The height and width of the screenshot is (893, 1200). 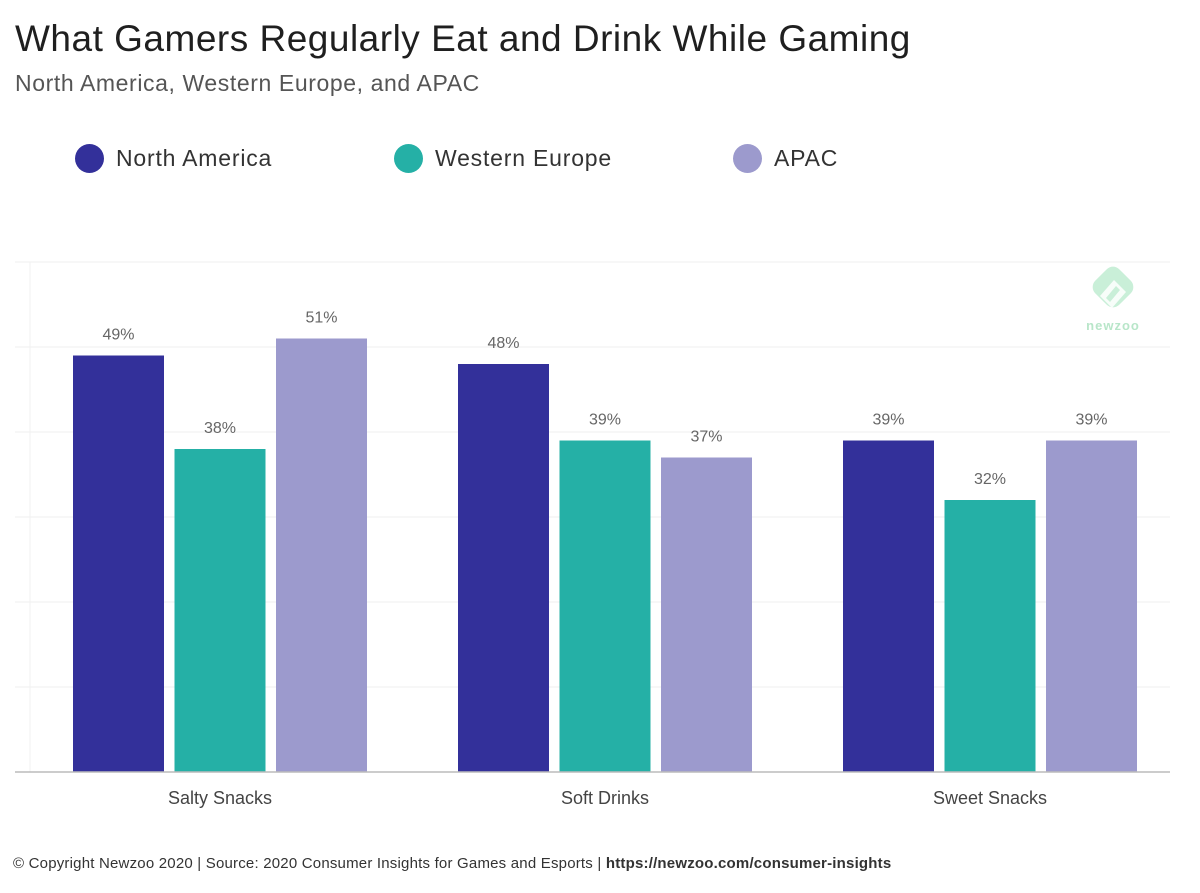 I want to click on legend-label-north-america: North America, so click(x=194, y=157).